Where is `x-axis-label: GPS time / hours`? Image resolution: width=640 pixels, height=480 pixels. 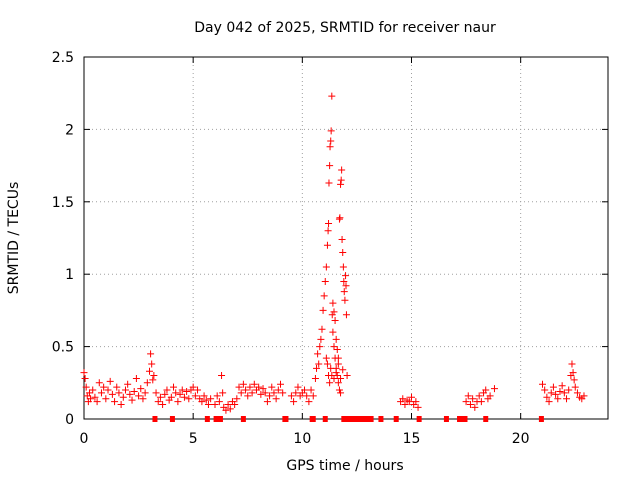
x-axis-label: GPS time / hours is located at coordinates (344, 466).